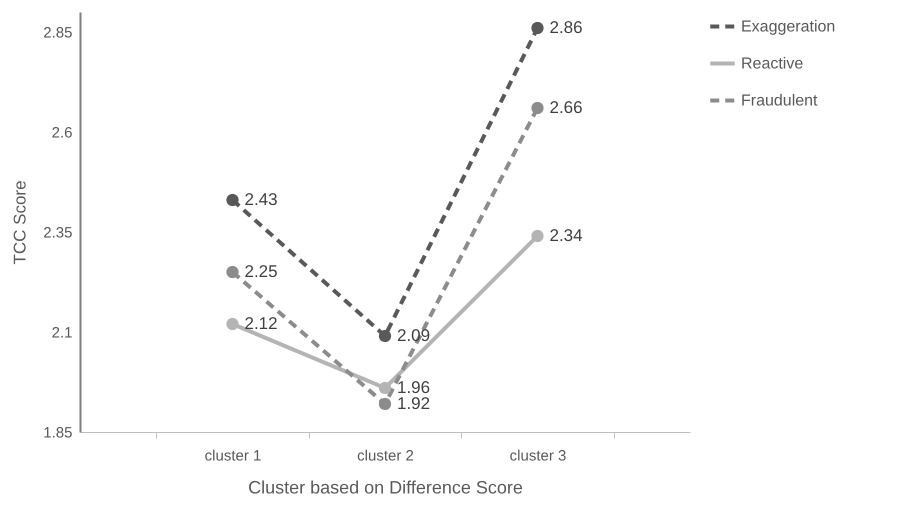  I want to click on data-label: 1.92, so click(413, 403).